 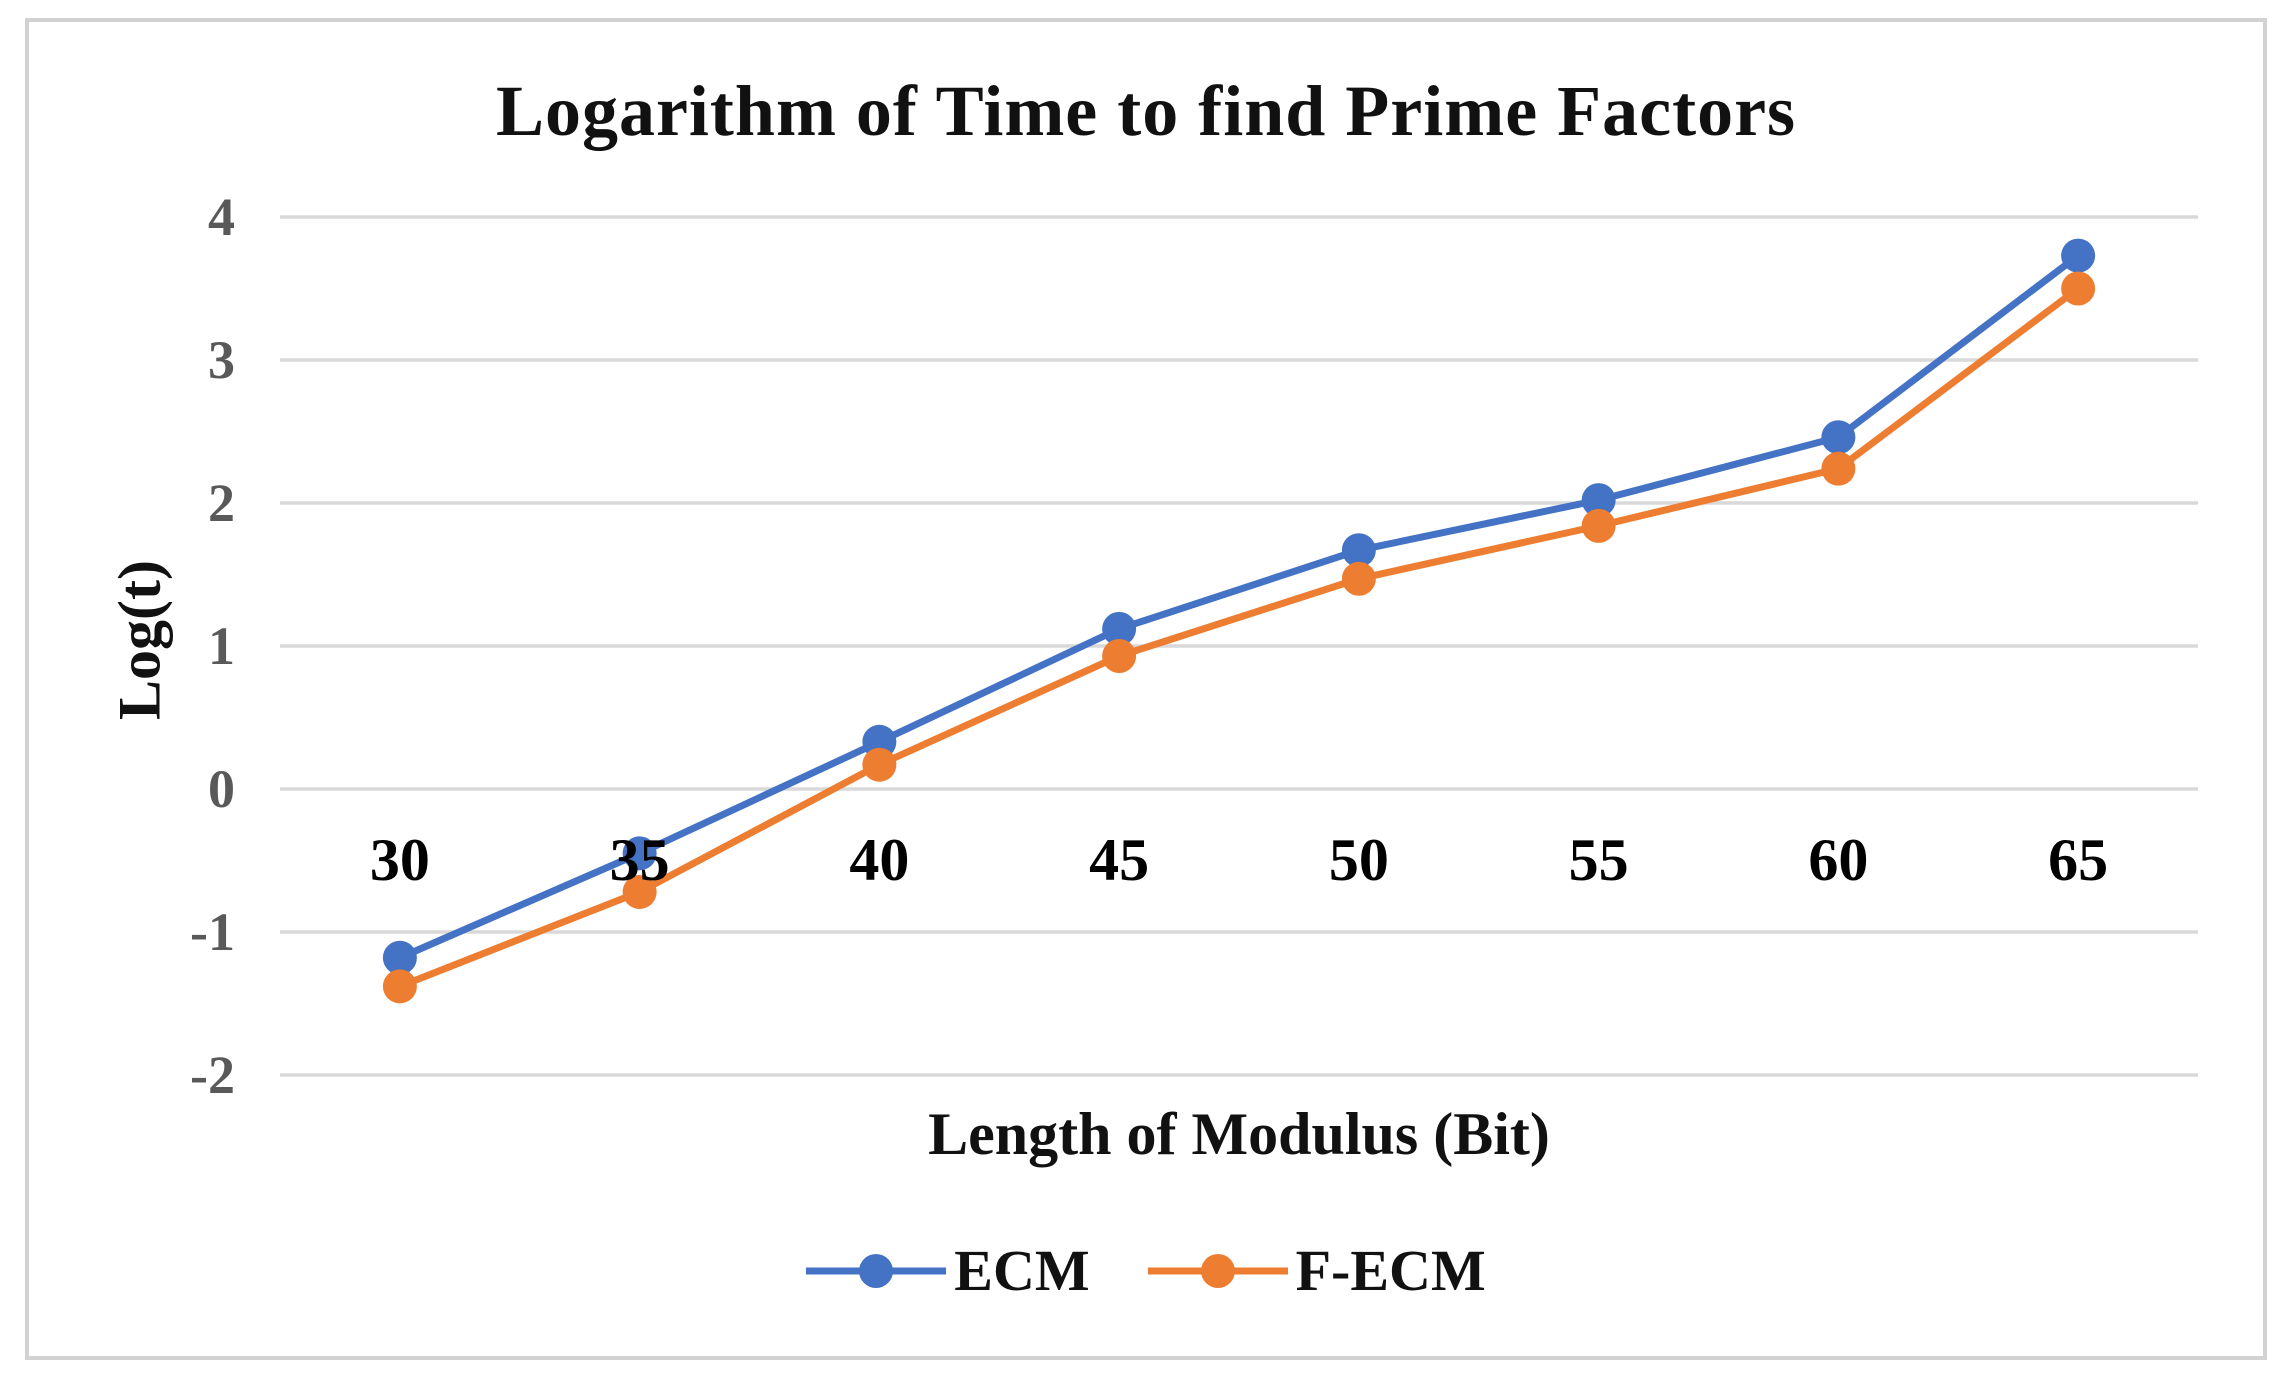 I want to click on x-axis-title: Length of Modulus (Bit), so click(x=1239, y=1134).